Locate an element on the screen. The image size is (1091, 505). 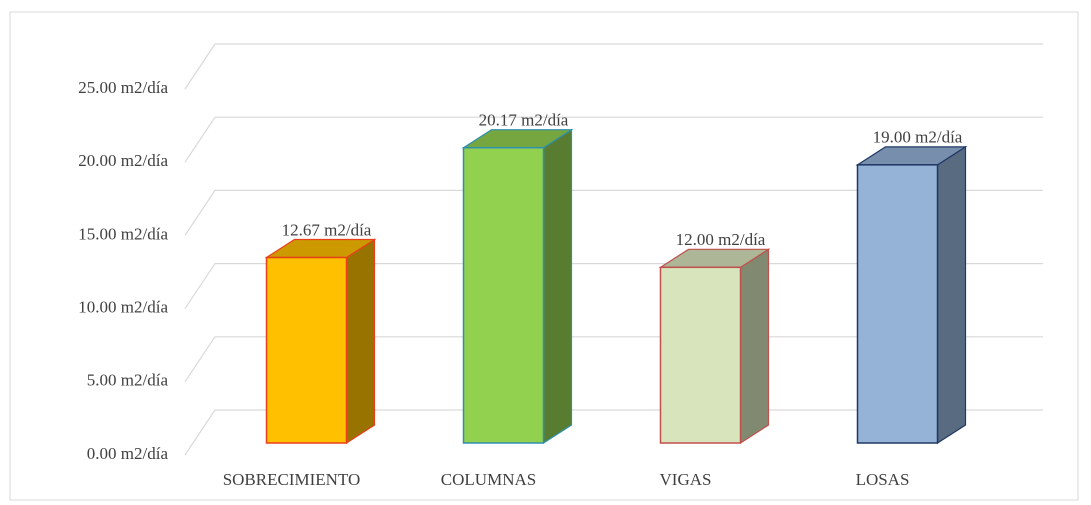
data-label: 12.67 m2/día is located at coordinates (327, 229).